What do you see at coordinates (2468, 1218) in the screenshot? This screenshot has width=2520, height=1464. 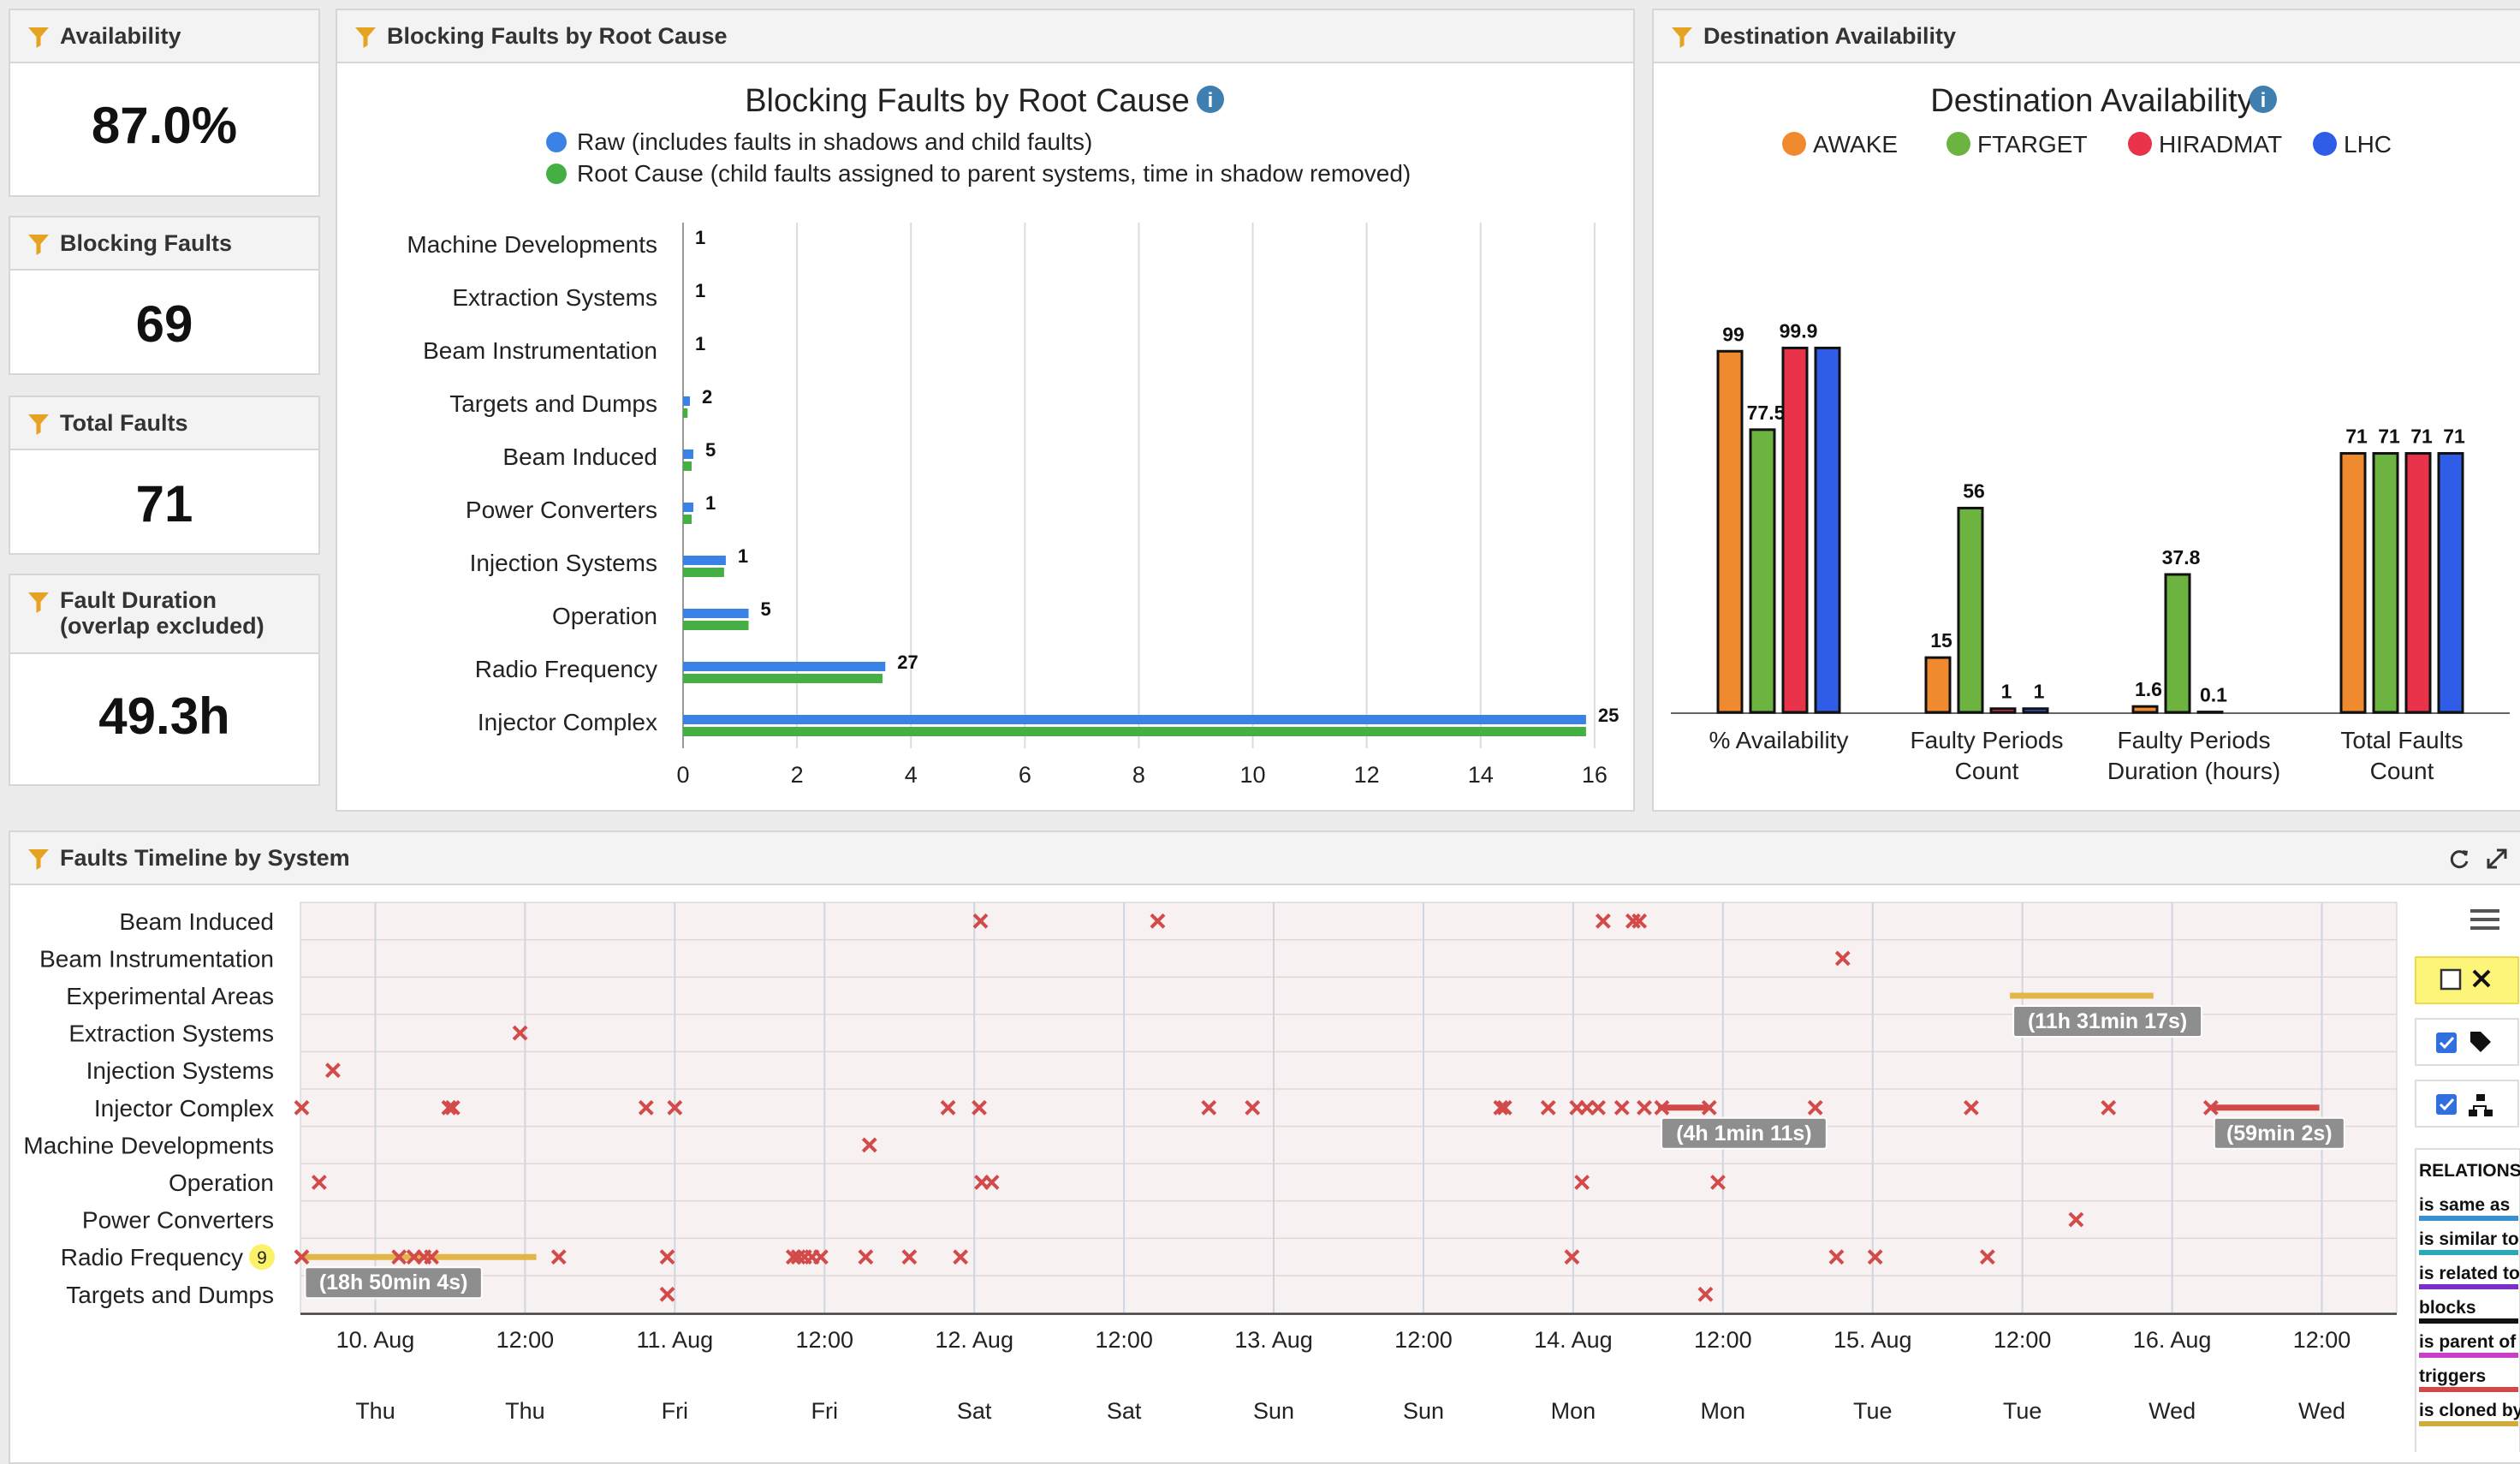 I see `relation-swatch` at bounding box center [2468, 1218].